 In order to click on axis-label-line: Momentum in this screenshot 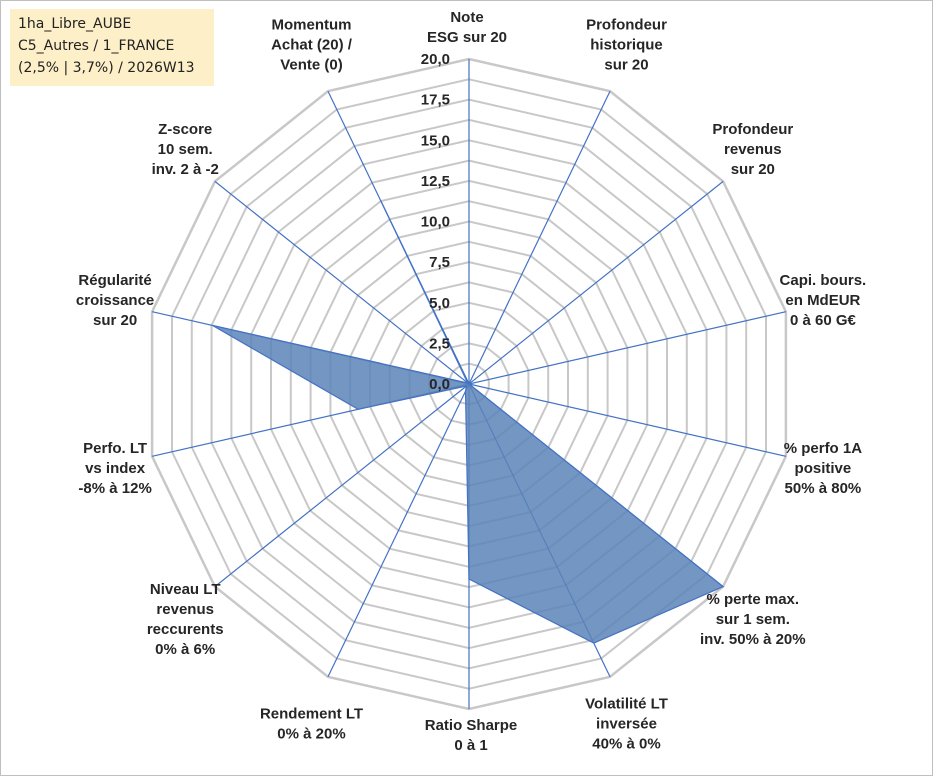, I will do `click(312, 24)`.